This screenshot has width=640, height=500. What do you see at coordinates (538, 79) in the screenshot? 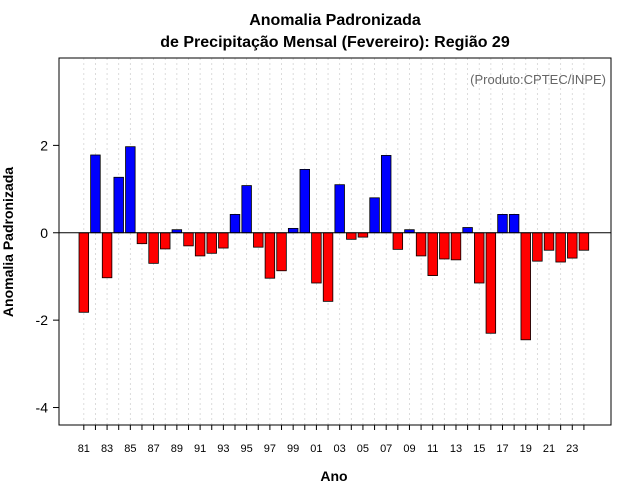
I see `credit-label: (Produto:CPTEC/INPE)` at bounding box center [538, 79].